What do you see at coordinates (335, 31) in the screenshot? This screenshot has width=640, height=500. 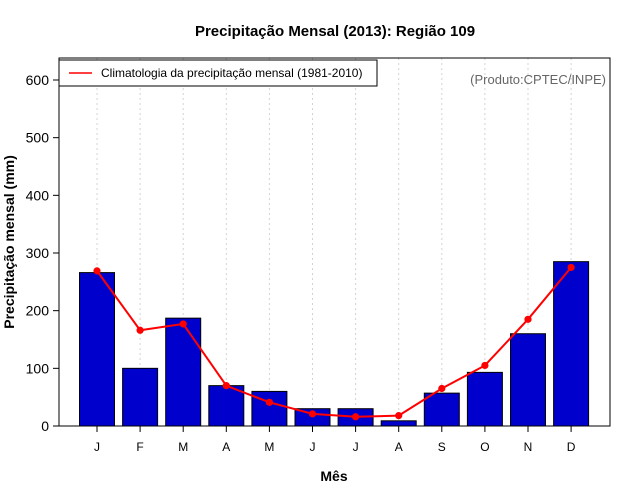 I see `chart-title: Precipitação Mensal (2013): Região 109` at bounding box center [335, 31].